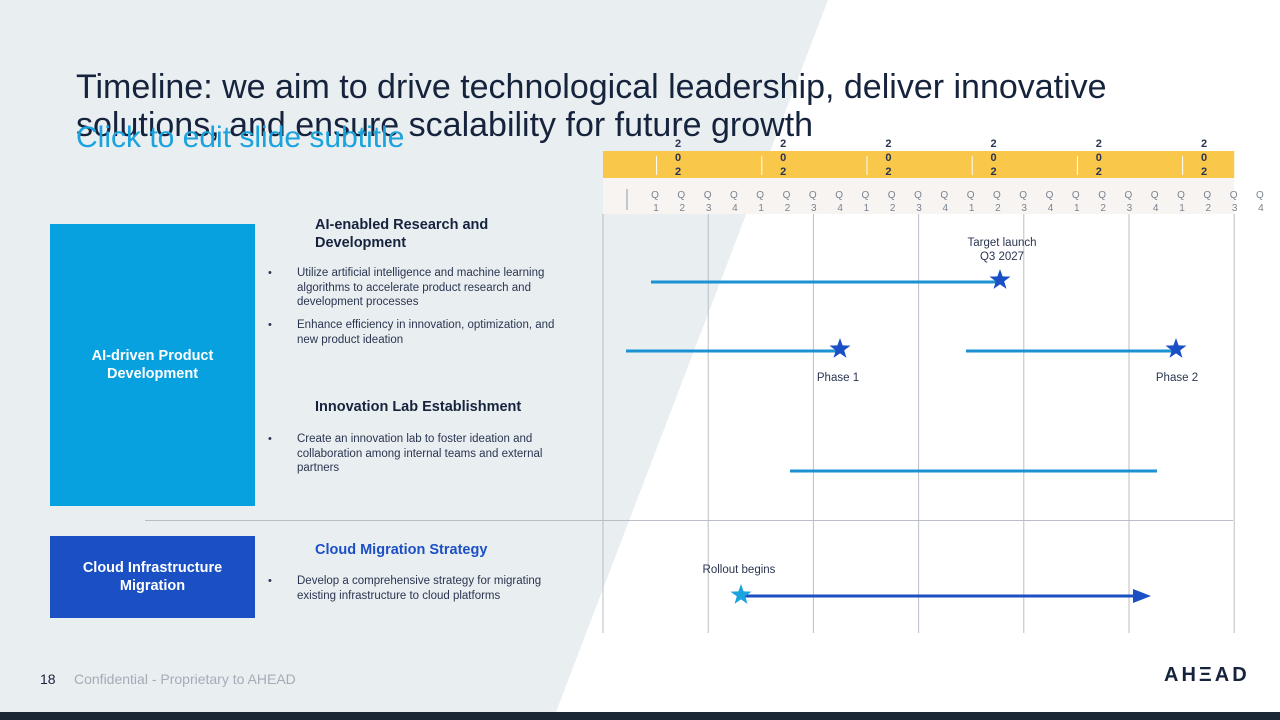  I want to click on page-number: 18, so click(48, 679).